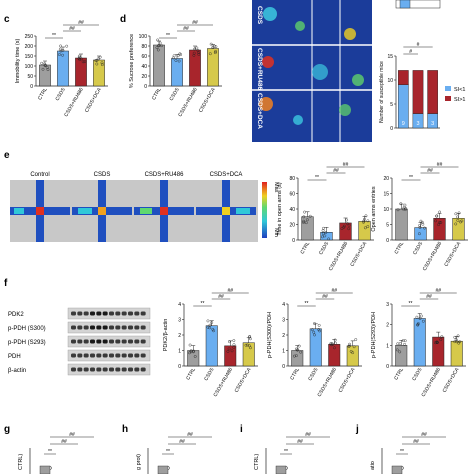  What do you see at coordinates (17, 371) in the screenshot?
I see `blot-label: β-actin` at bounding box center [17, 371].